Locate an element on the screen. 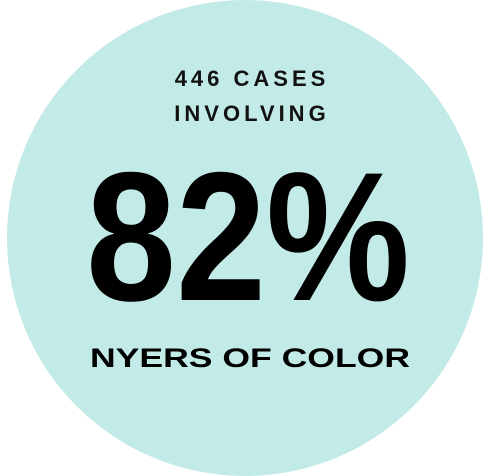 Image resolution: width=490 pixels, height=476 pixels. header-line: INVOLVING is located at coordinates (251, 113).